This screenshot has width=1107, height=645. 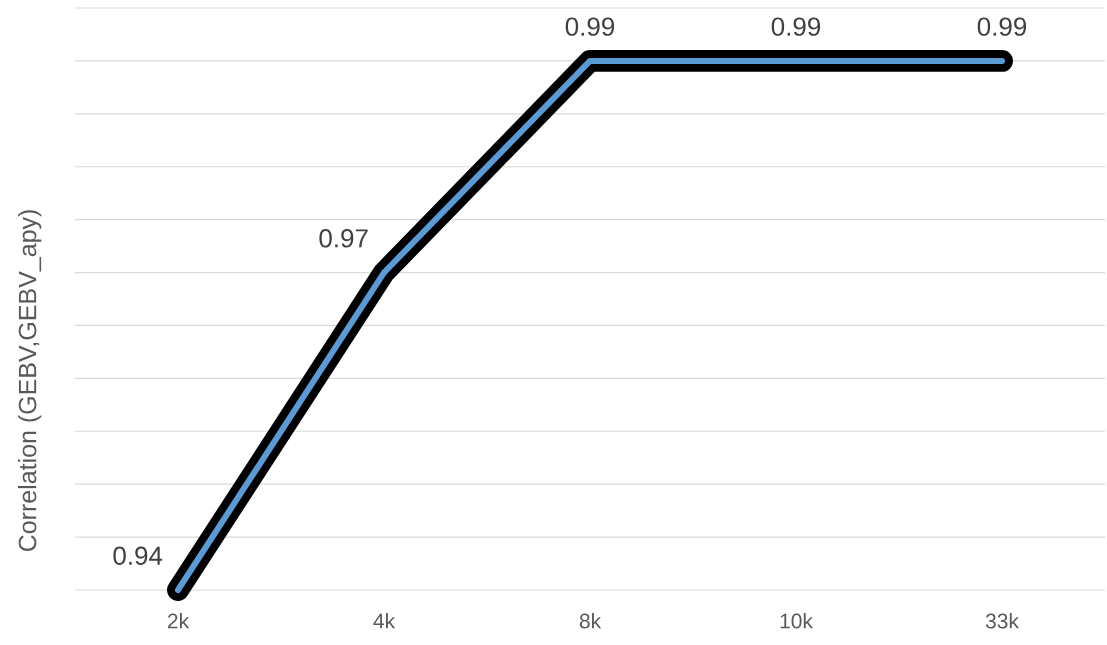 What do you see at coordinates (590, 621) in the screenshot?
I see `x-tick-label: 8k` at bounding box center [590, 621].